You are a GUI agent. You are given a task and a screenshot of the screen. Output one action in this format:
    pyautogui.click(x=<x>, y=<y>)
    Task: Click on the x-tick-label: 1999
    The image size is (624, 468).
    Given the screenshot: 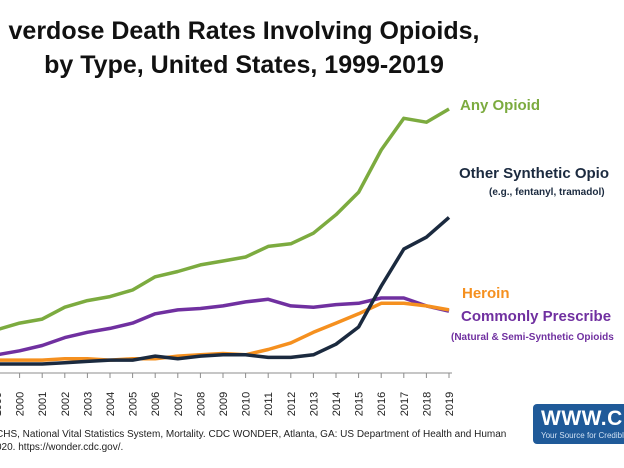 What is the action you would take?
    pyautogui.click(x=2, y=404)
    